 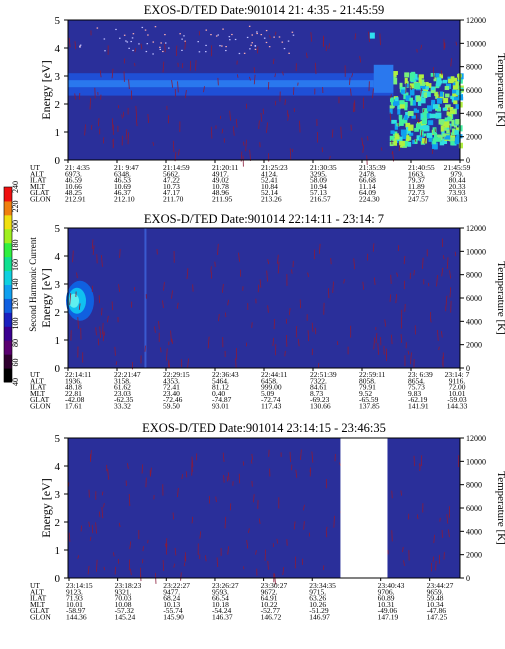 What do you see at coordinates (73, 173) in the screenshot?
I see `orbit-value: 6973.` at bounding box center [73, 173].